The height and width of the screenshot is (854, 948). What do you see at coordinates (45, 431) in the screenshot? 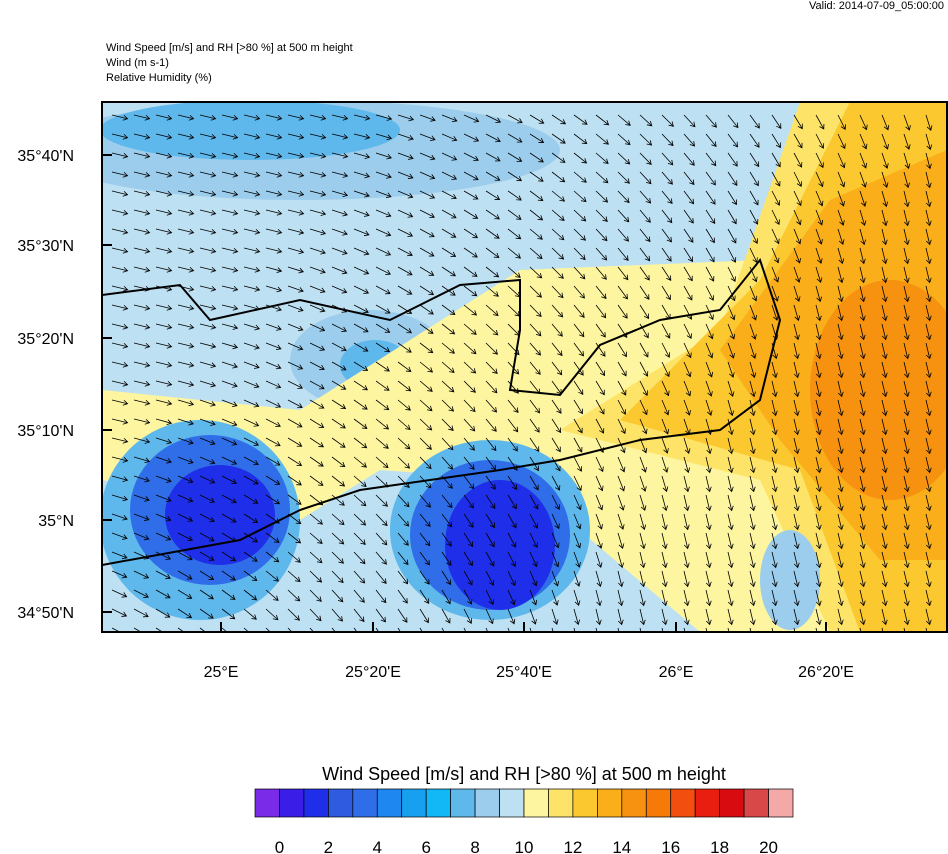
I see `lat-label: 35°10'N` at bounding box center [45, 431].